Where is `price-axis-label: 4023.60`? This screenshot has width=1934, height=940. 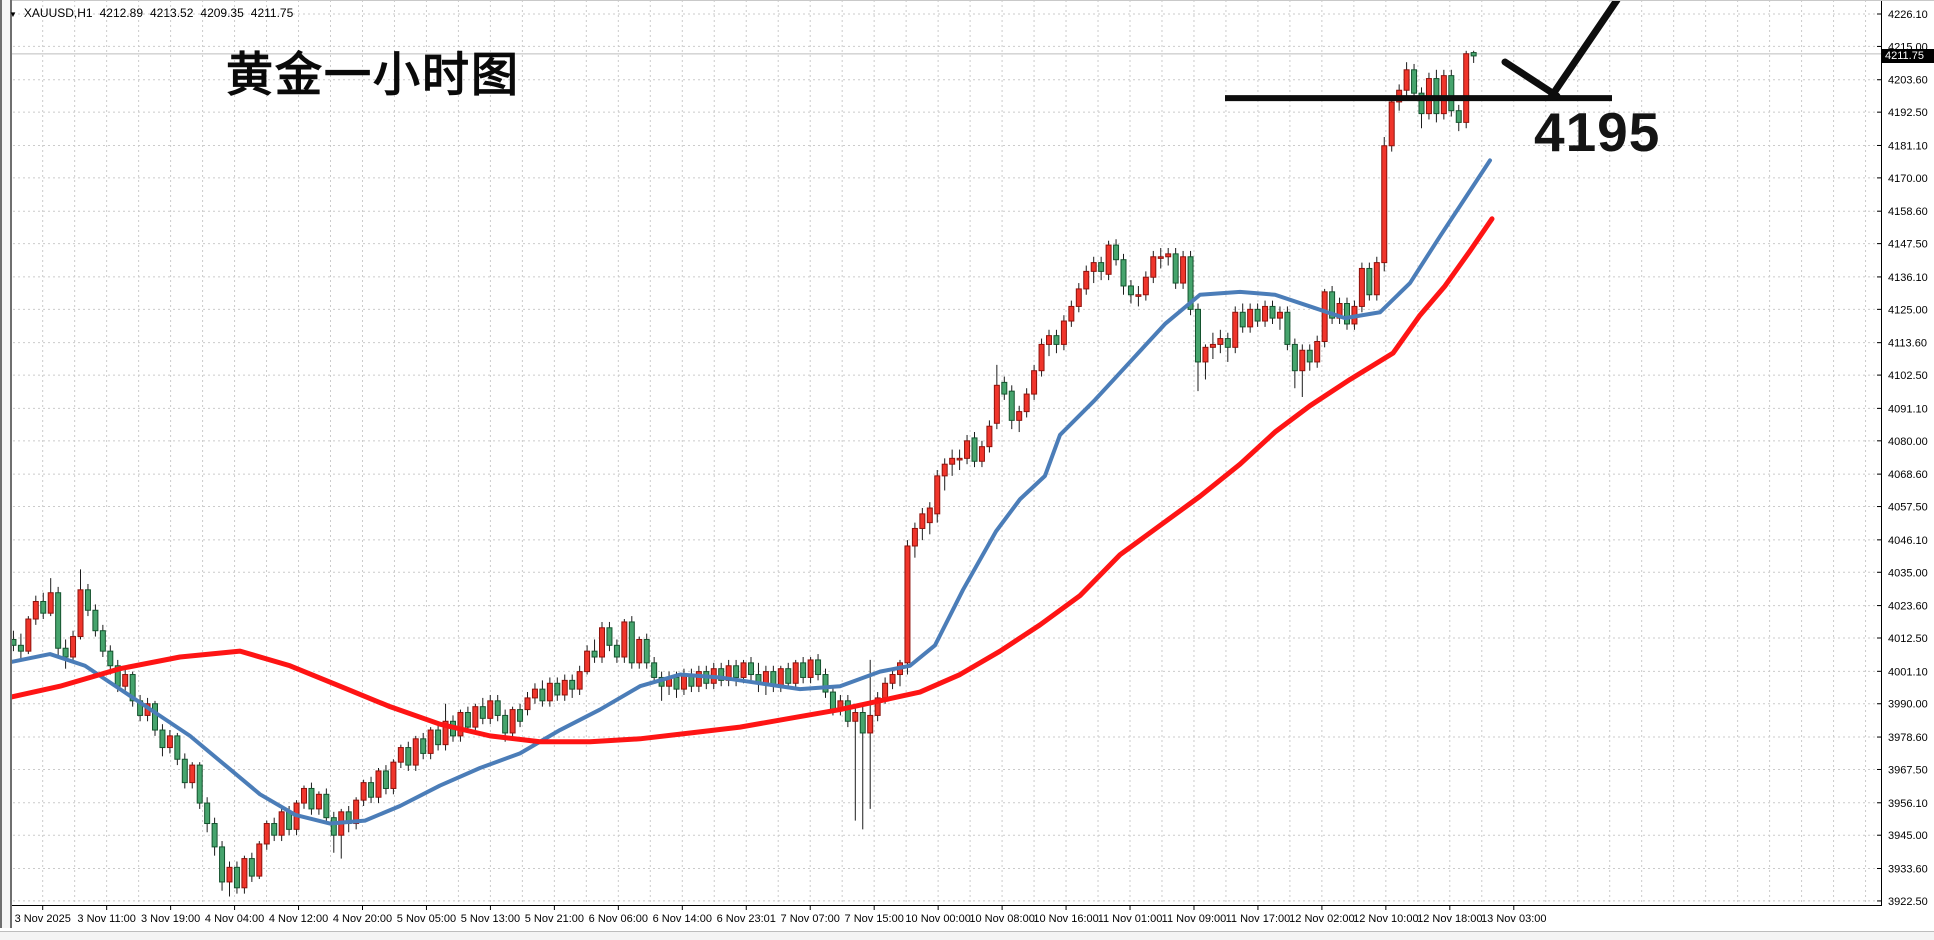 price-axis-label: 4023.60 is located at coordinates (1908, 607).